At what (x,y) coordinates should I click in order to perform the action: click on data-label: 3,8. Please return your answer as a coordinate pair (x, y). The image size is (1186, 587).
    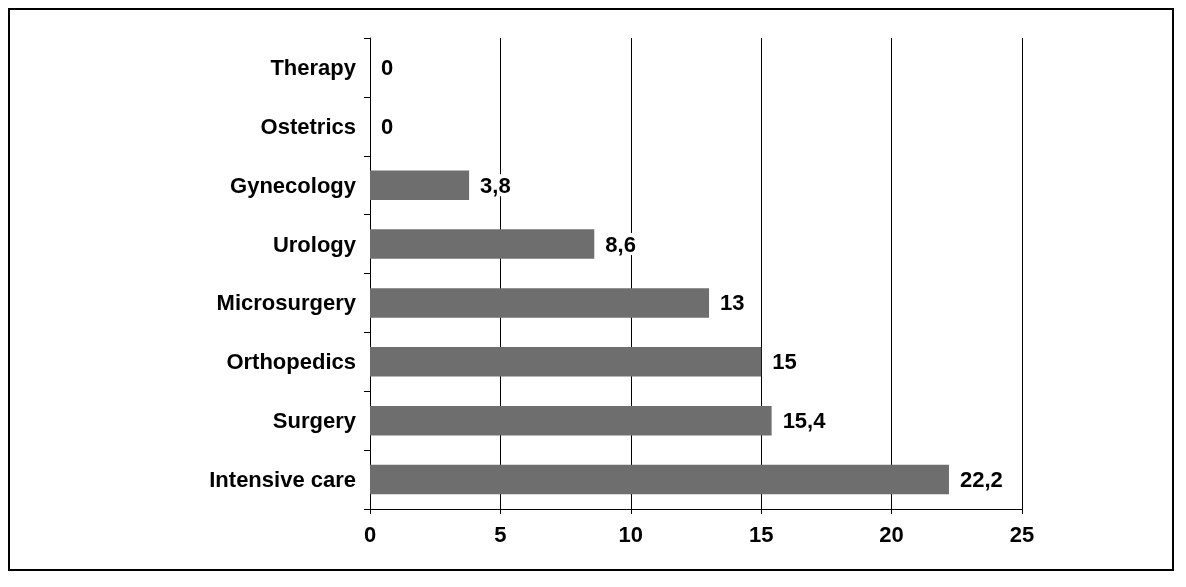
    Looking at the image, I should click on (495, 185).